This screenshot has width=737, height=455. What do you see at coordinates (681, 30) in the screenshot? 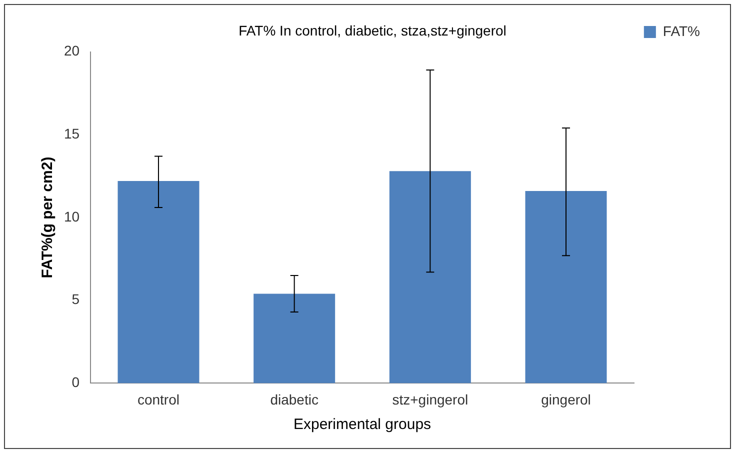
I see `legend-label: FAT%` at bounding box center [681, 30].